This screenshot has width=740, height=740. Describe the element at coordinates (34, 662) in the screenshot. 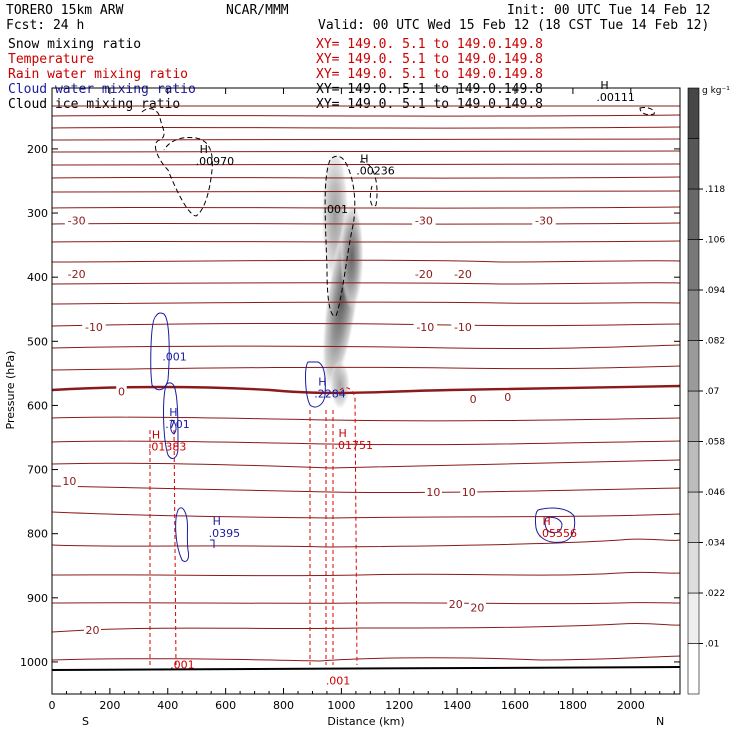

I see `y-tick-label: 1000` at that location.